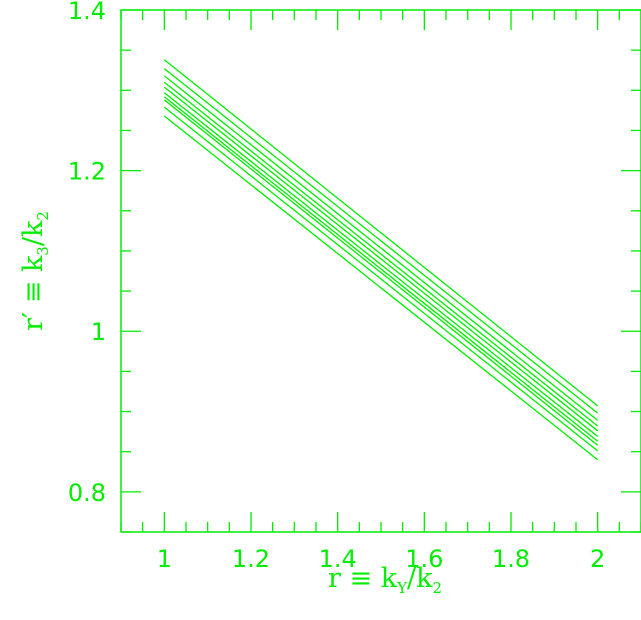  Describe the element at coordinates (420, 578) in the screenshot. I see `x-axis-label-mid: /k` at that location.